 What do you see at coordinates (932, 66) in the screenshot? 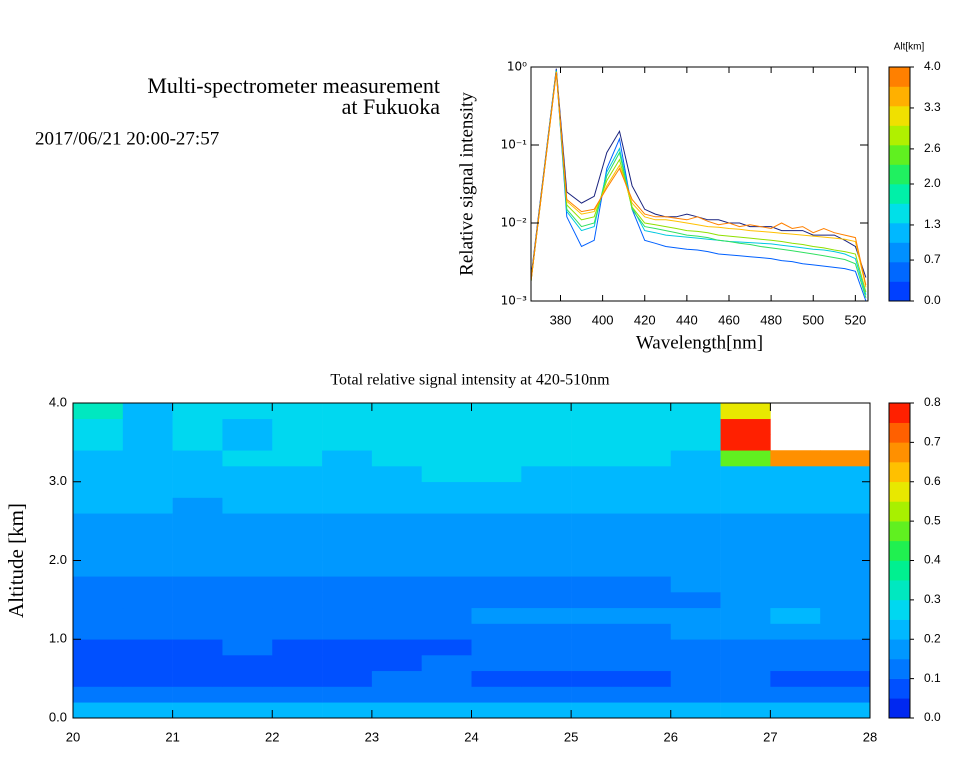
I see `colorbar-tick-label: 4.0` at bounding box center [932, 66].